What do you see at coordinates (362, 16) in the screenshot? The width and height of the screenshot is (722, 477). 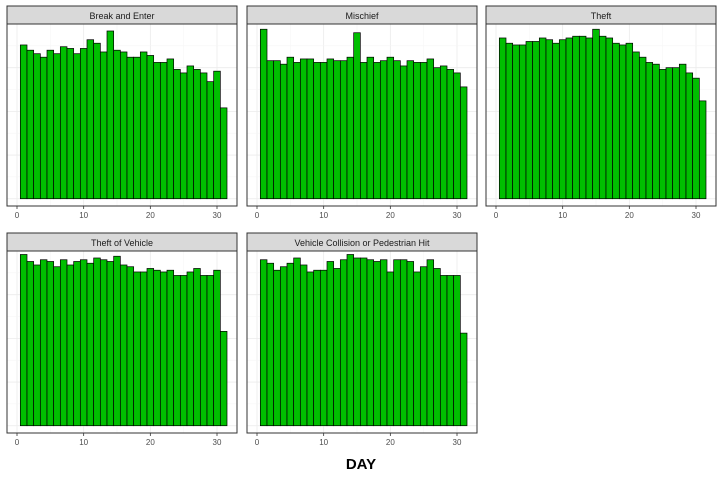 I see `facet-title: Mischief` at bounding box center [362, 16].